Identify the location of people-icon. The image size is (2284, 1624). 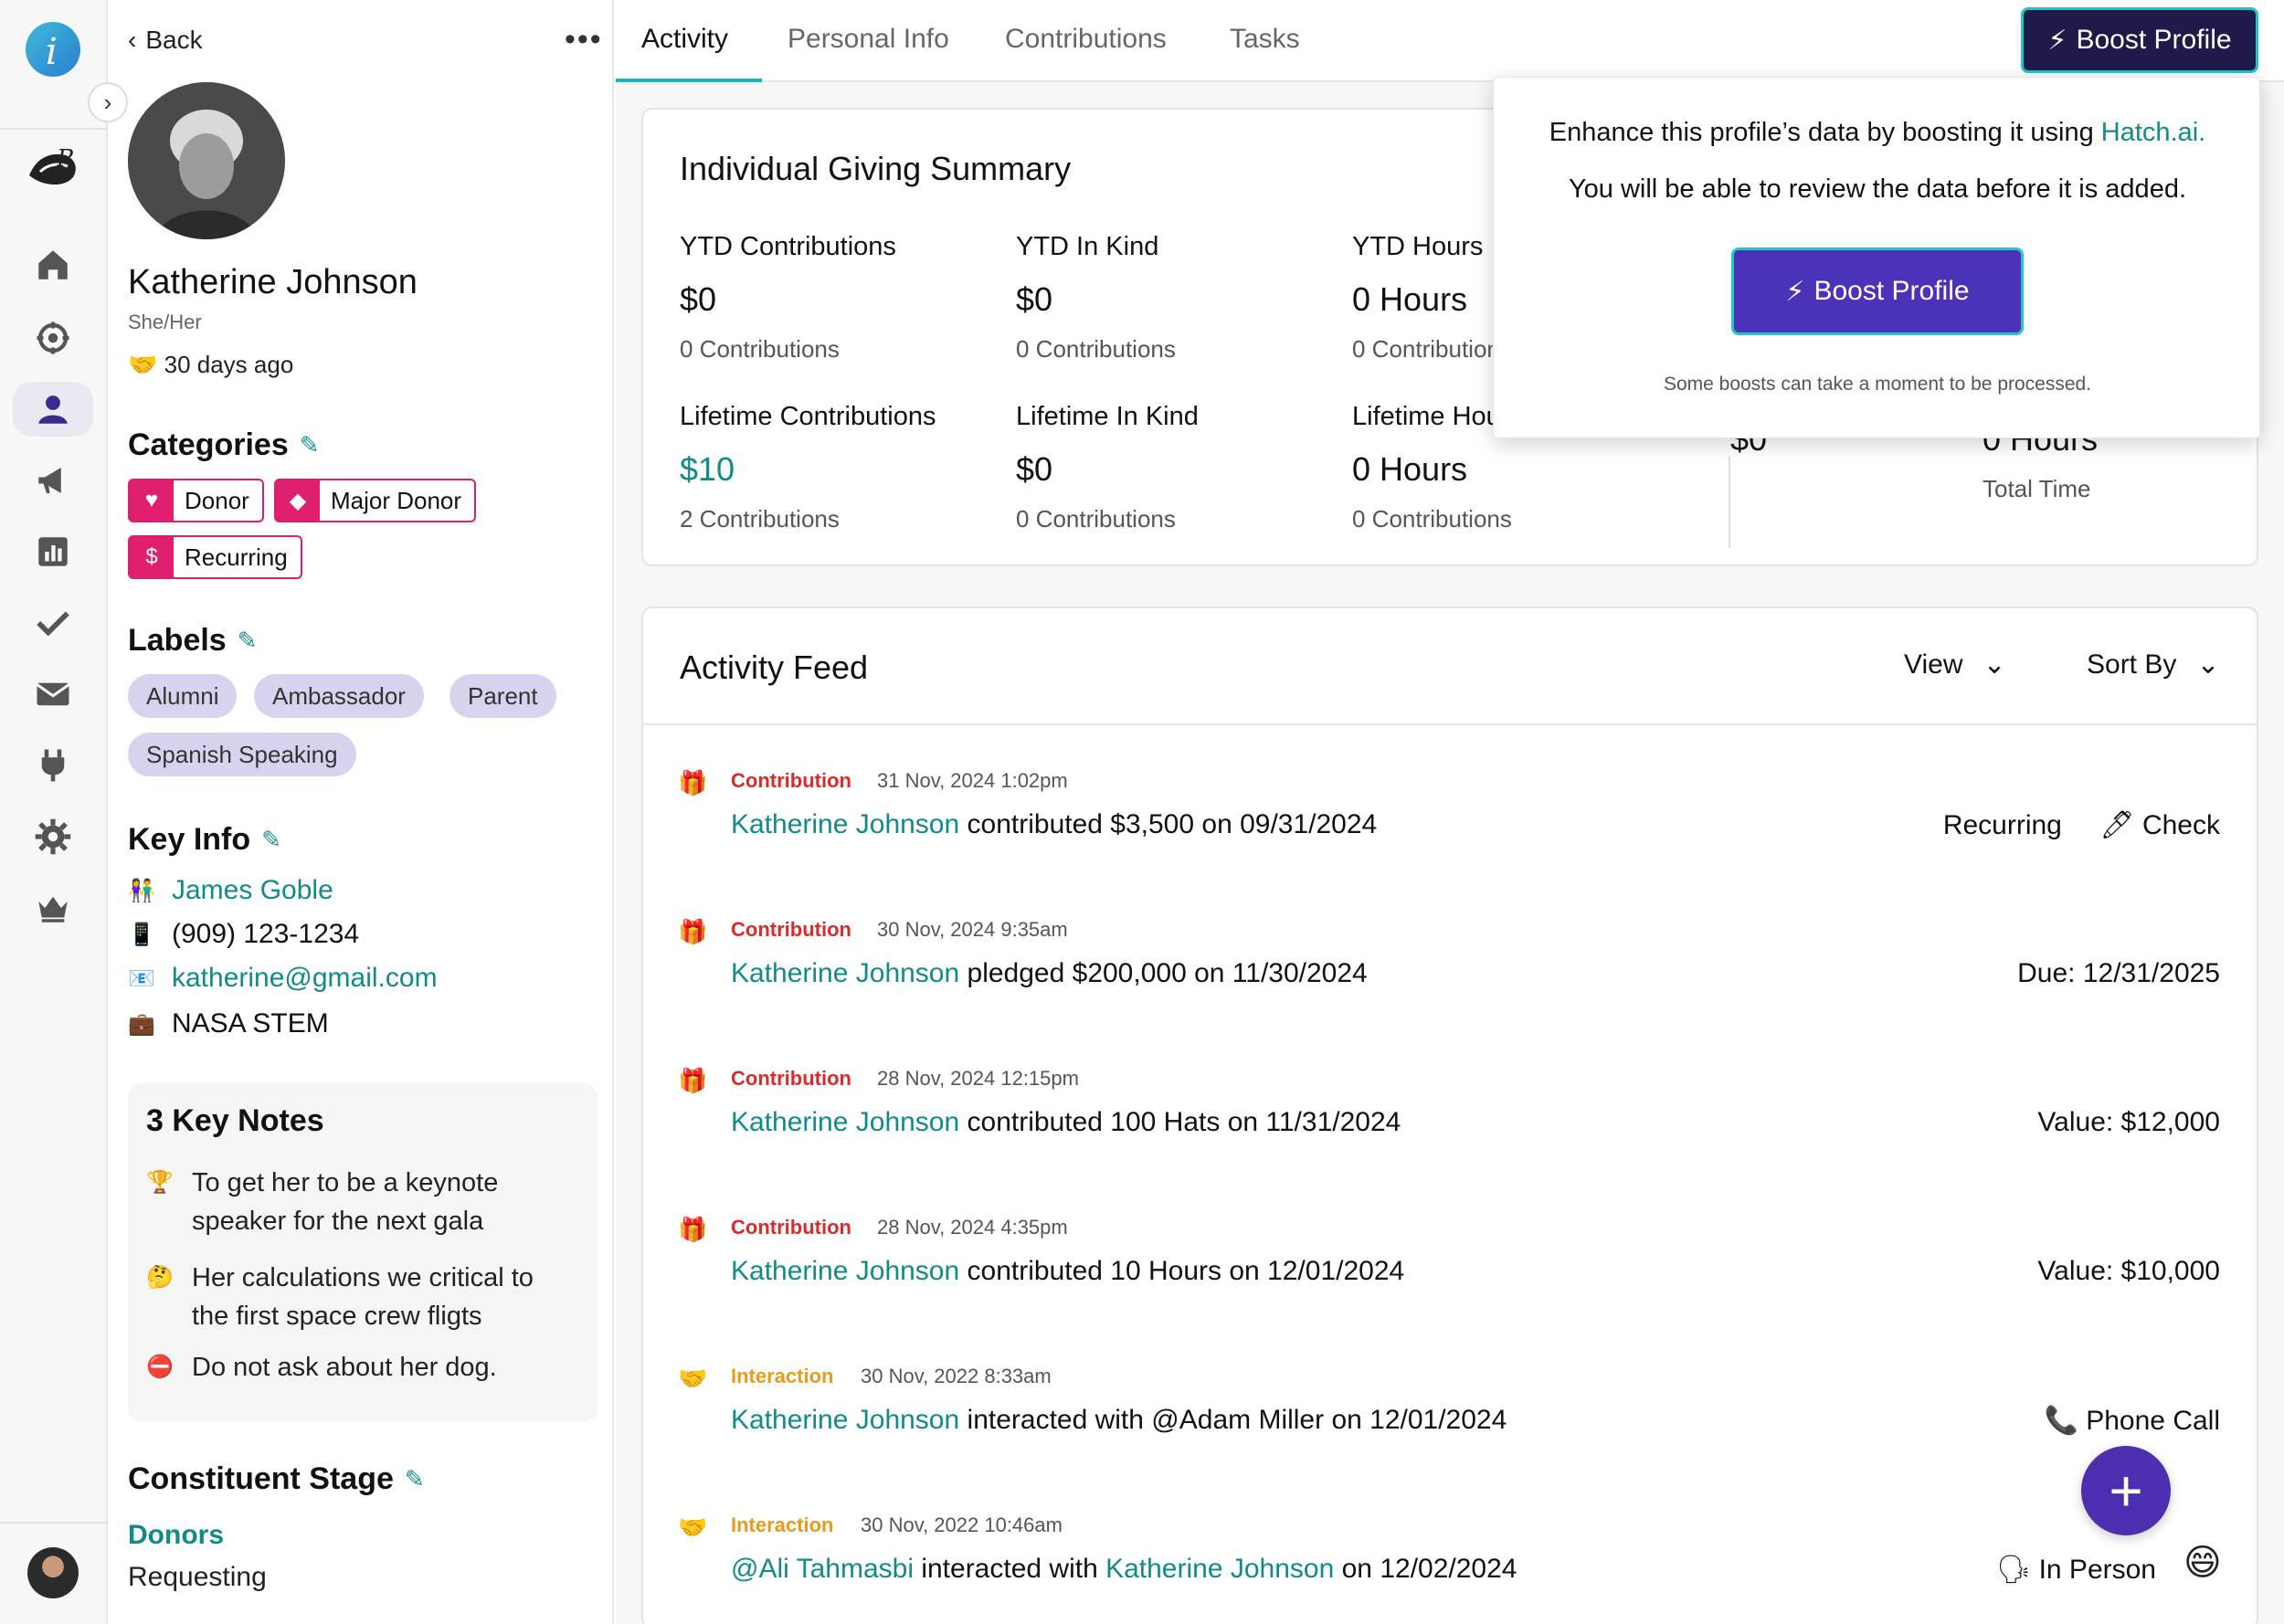
(53, 409).